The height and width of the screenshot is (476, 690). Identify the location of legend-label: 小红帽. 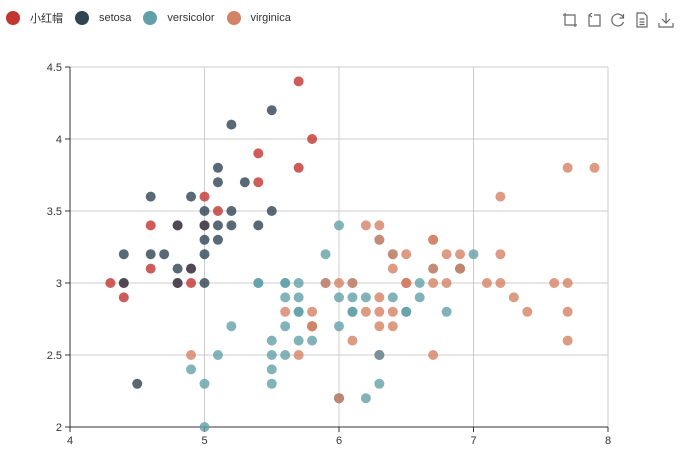
(46, 19).